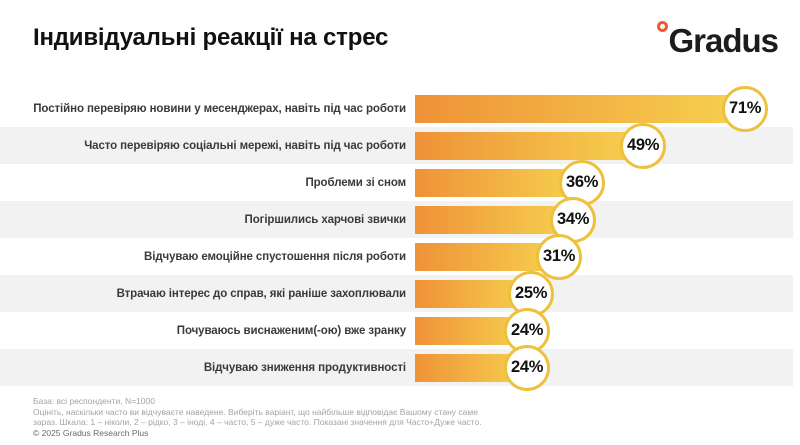 The height and width of the screenshot is (445, 800). Describe the element at coordinates (663, 26) in the screenshot. I see `degree-ring-icon` at that location.